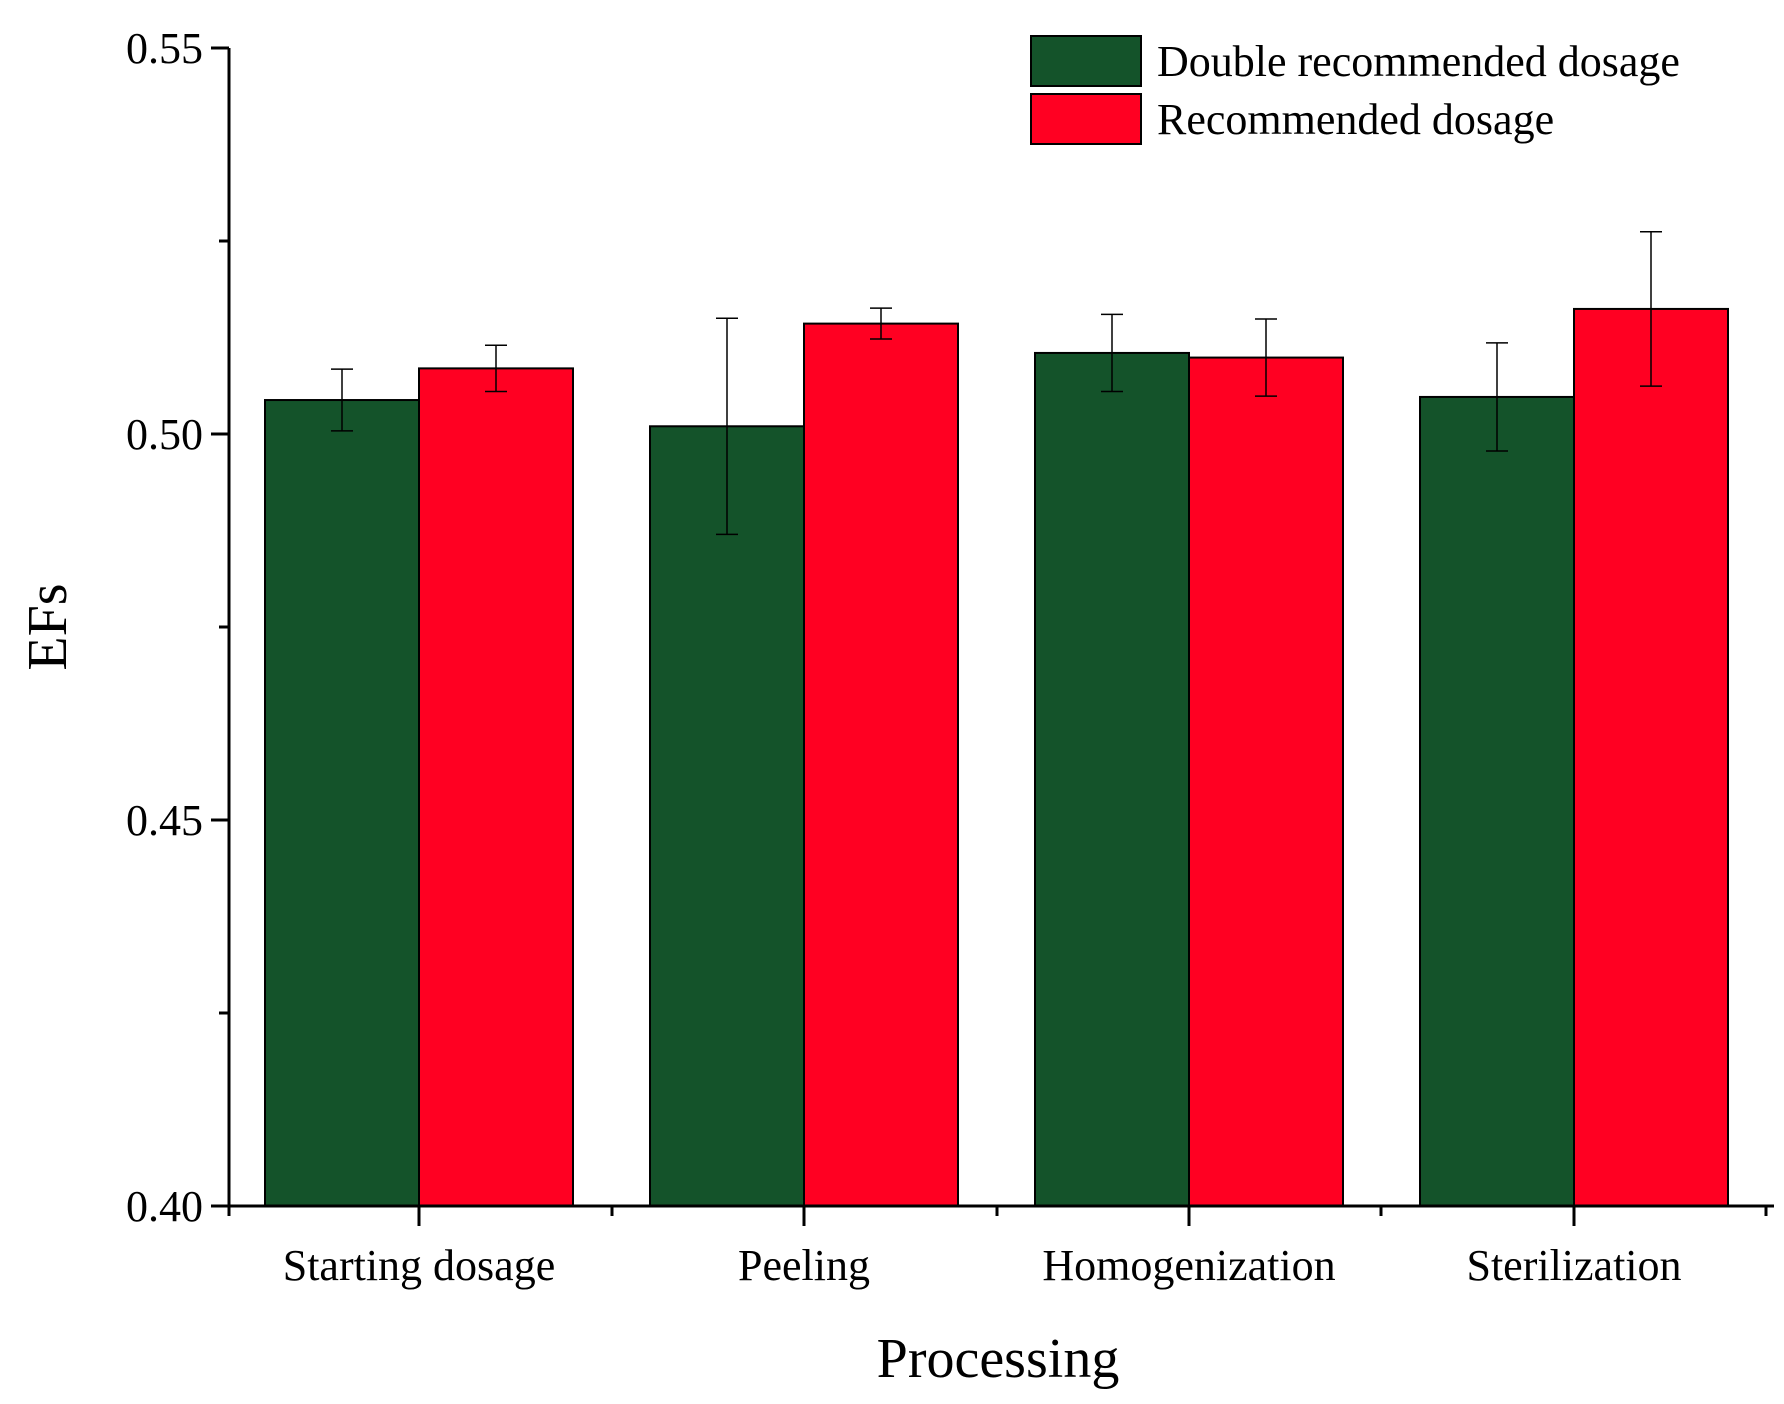 This screenshot has height=1404, width=1784. I want to click on error-bar-sterilization-recommended-dosage, so click(1651, 308).